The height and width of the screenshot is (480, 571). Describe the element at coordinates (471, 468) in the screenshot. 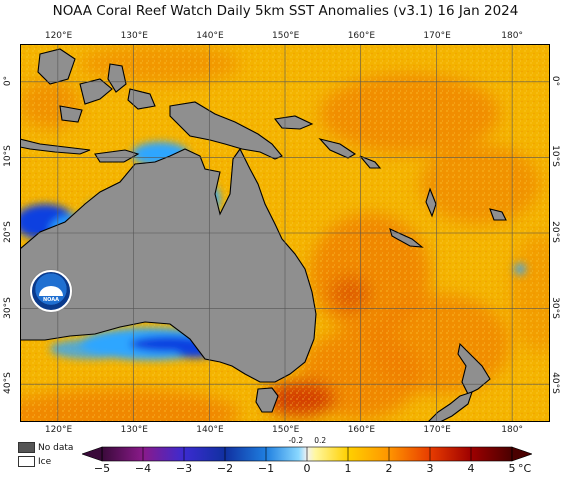

I see `colorbar-tick-label: 4` at that location.